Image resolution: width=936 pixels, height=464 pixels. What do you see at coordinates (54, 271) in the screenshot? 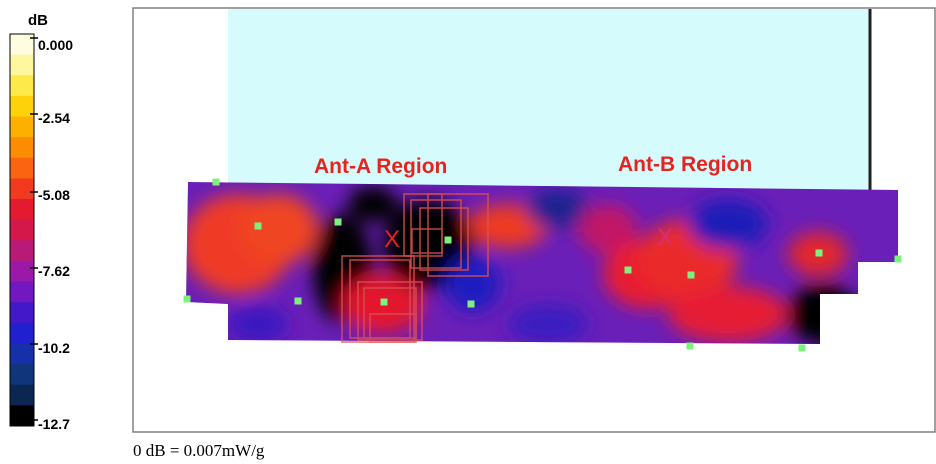
I see `colorbar-tick-label: -7.62` at bounding box center [54, 271].